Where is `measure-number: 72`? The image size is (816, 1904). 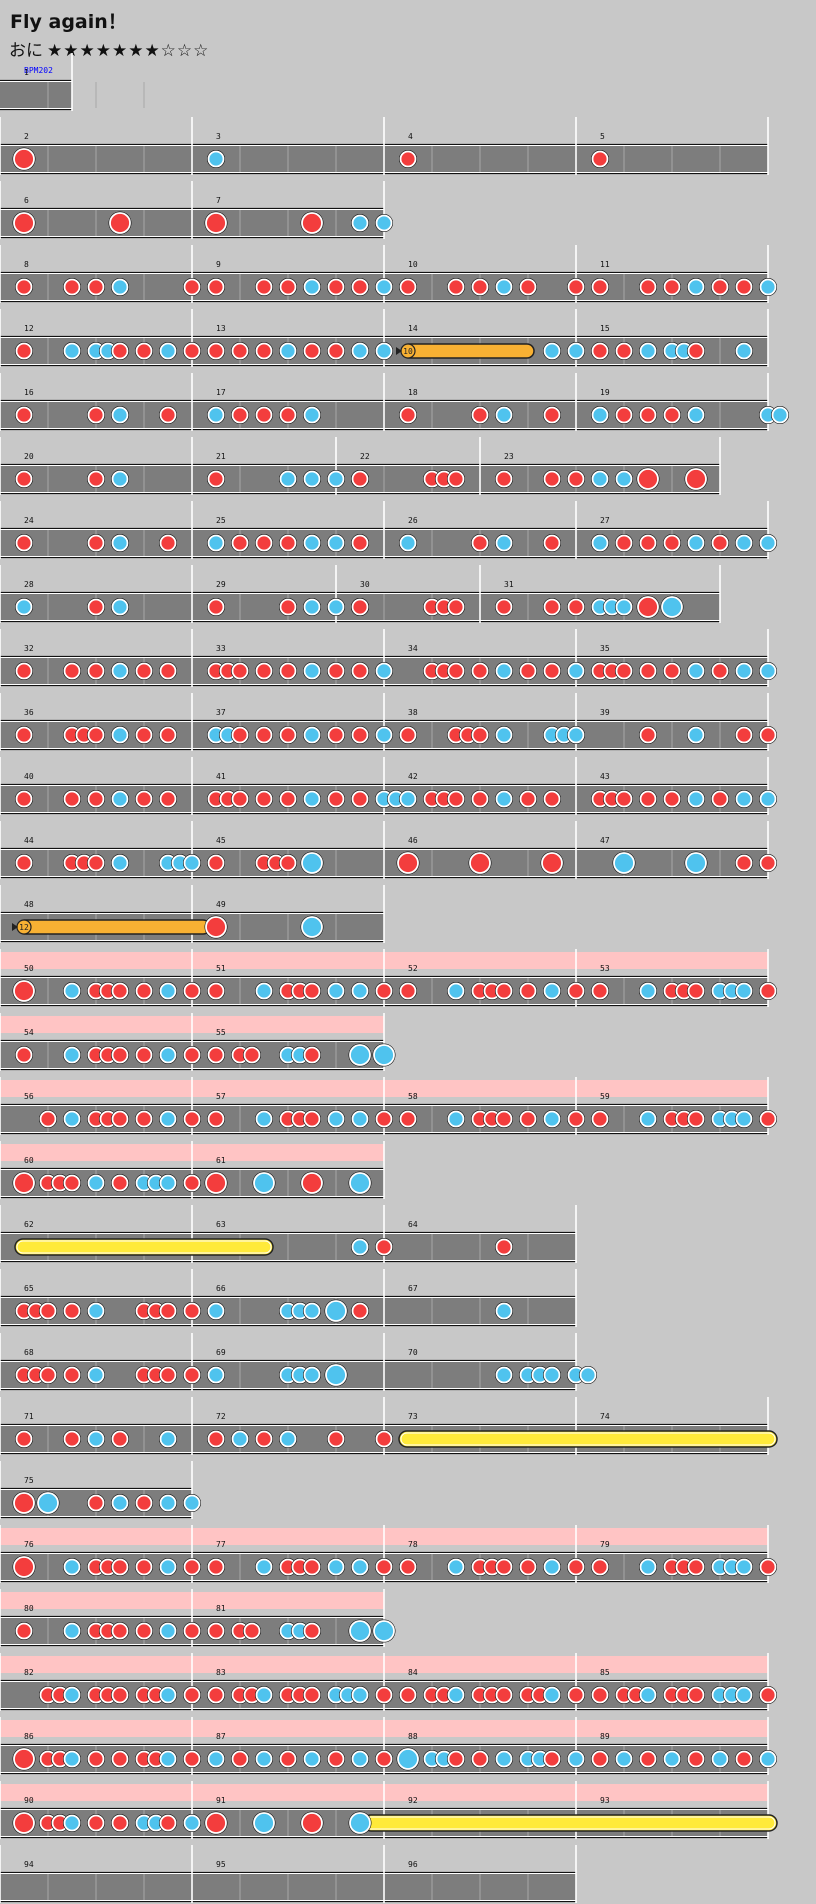
measure-number: 72 is located at coordinates (221, 1416).